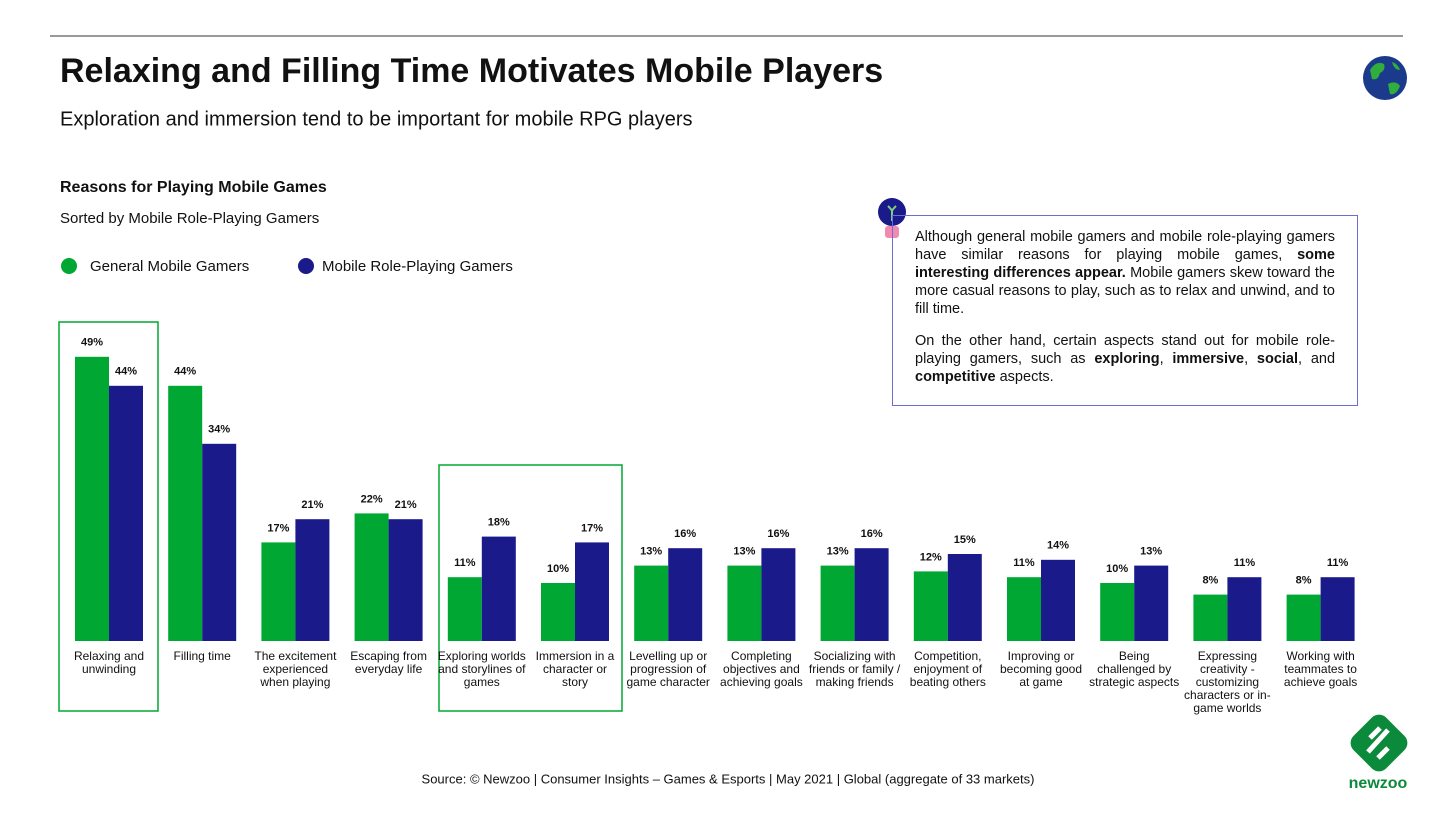  I want to click on value-label: 49%, so click(92, 343).